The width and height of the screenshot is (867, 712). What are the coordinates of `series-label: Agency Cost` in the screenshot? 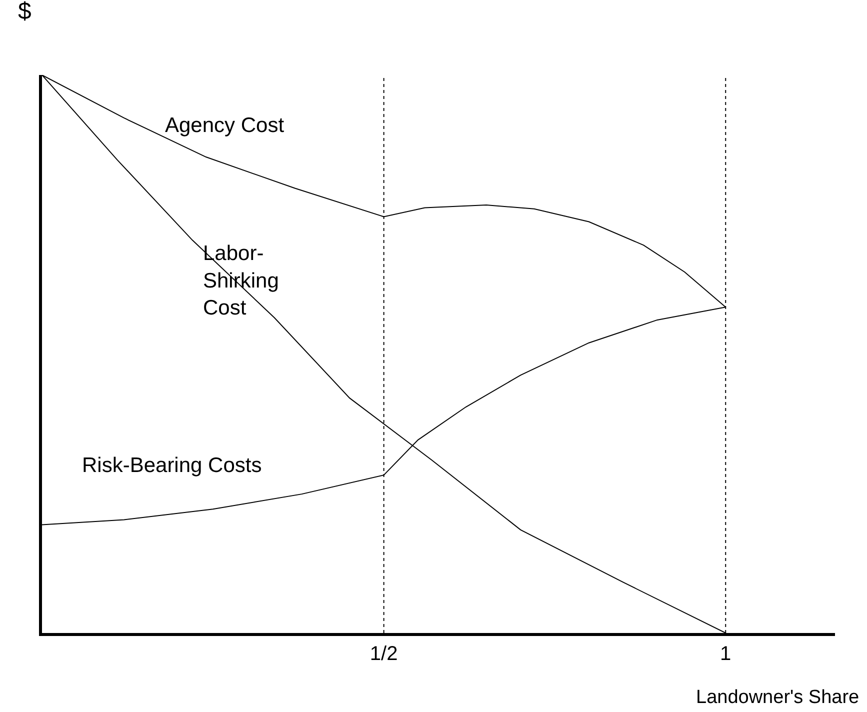 It's located at (224, 125).